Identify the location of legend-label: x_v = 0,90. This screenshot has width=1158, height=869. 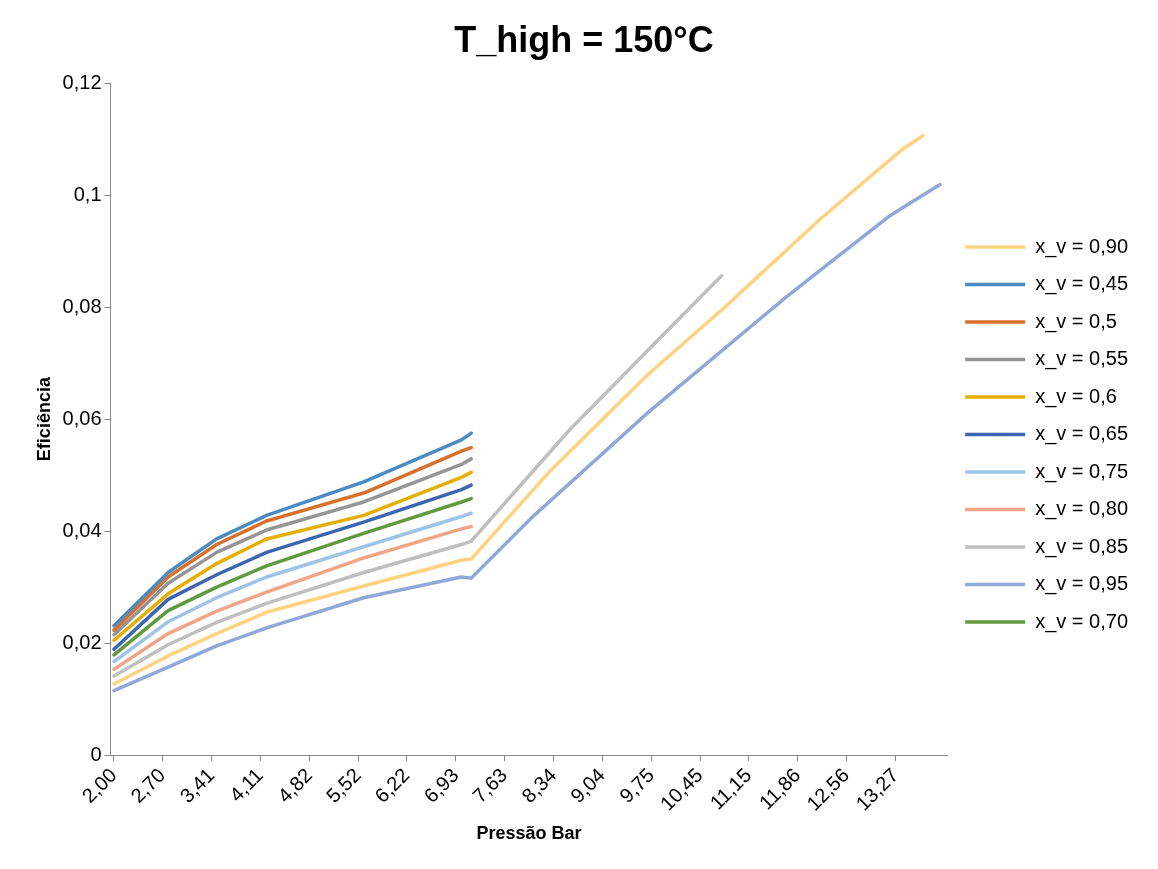
(1081, 246).